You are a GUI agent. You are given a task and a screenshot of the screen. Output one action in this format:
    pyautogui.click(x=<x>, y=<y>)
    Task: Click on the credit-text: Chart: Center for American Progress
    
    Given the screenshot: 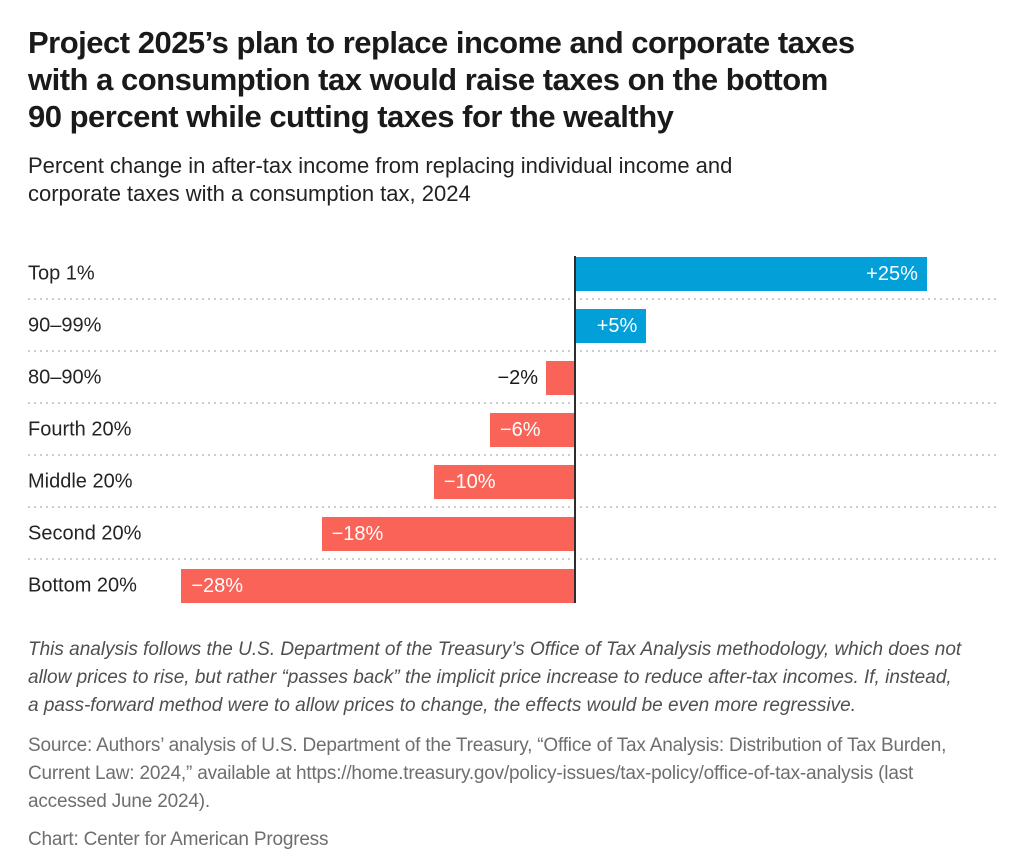 What is the action you would take?
    pyautogui.click(x=178, y=839)
    